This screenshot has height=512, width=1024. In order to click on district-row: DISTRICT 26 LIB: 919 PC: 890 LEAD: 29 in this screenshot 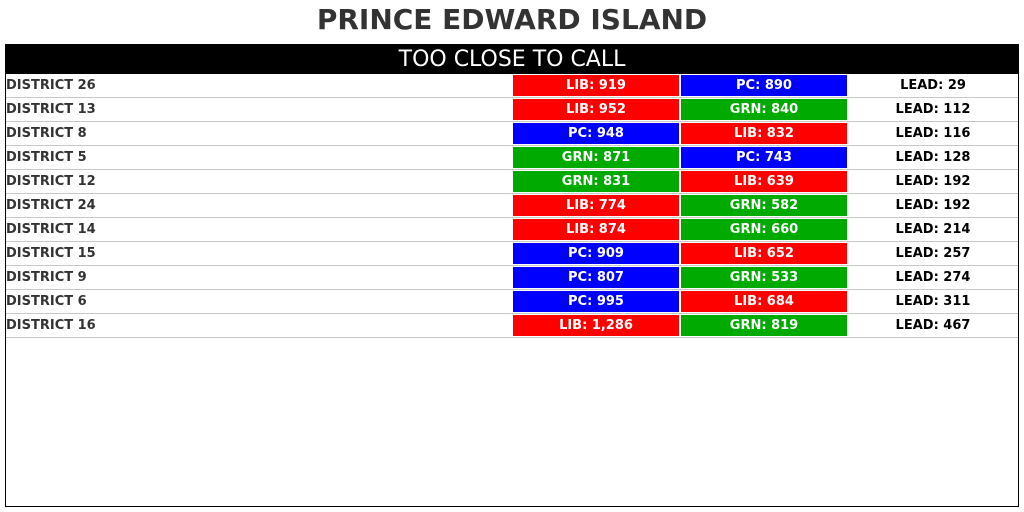, I will do `click(512, 86)`.